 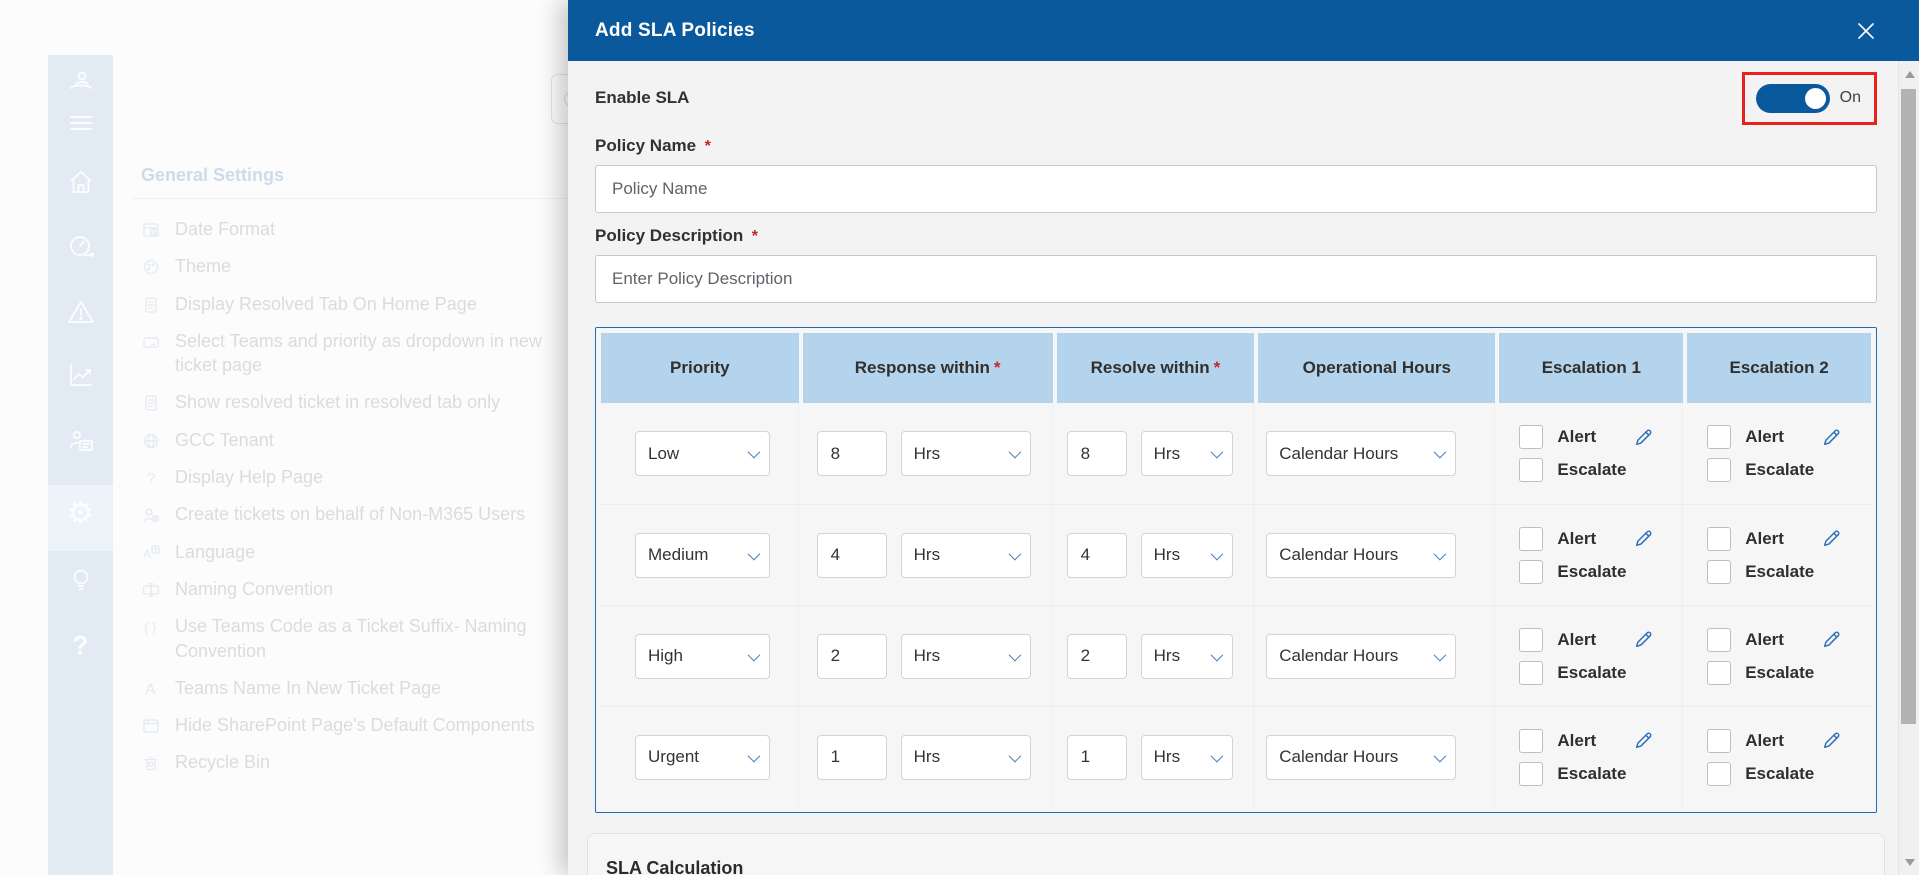 I want to click on close-button, so click(x=1866, y=31).